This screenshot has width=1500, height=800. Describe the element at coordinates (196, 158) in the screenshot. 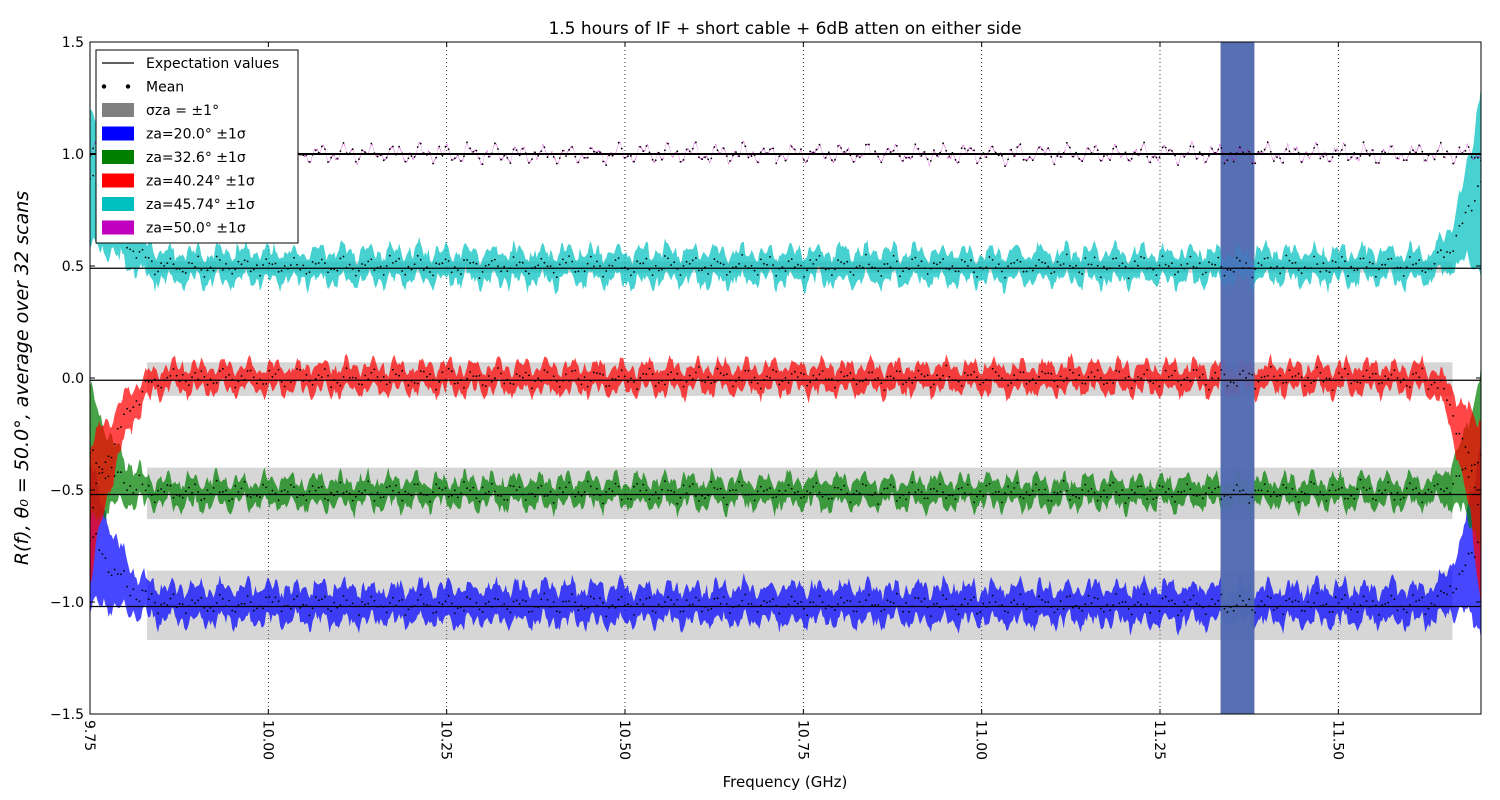

I see `legend-label: za=32.6° ±1σ` at that location.